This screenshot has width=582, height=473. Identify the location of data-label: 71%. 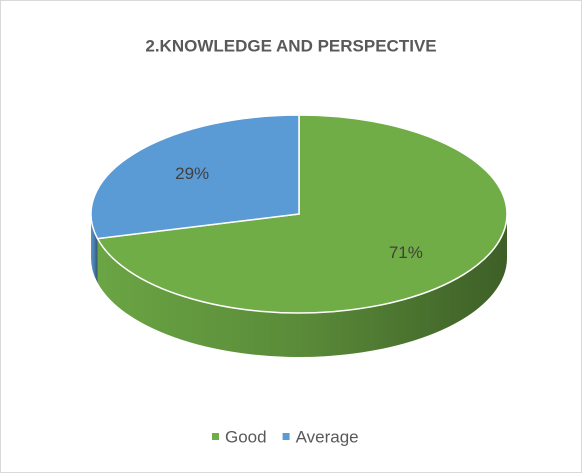
(406, 252).